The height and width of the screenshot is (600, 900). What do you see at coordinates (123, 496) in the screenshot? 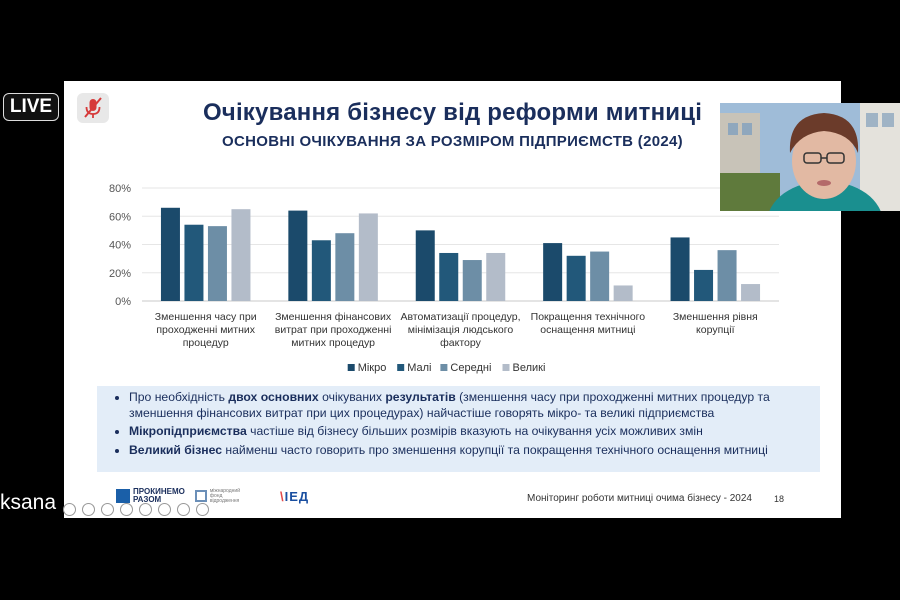
I see `prokynemo-mark-icon` at bounding box center [123, 496].